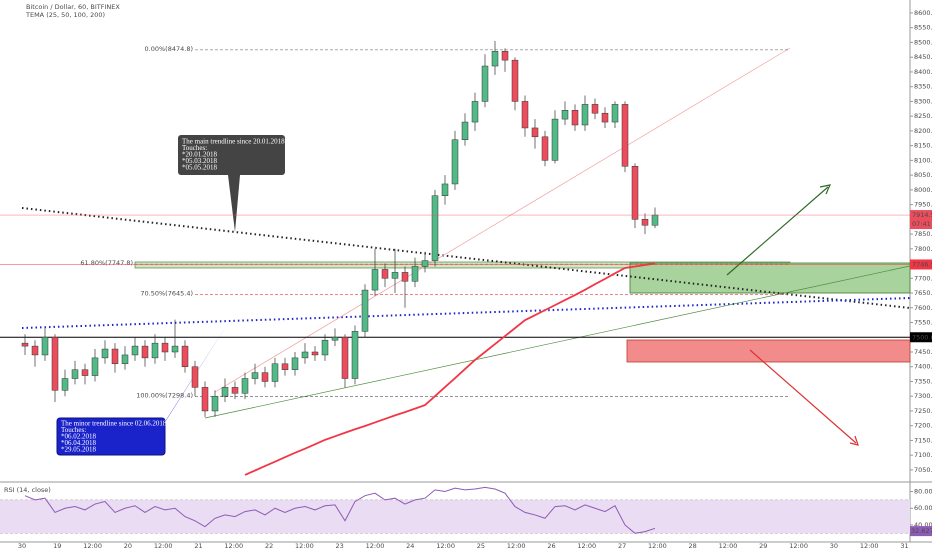 This screenshot has height=550, width=932. I want to click on y-tick-label: 8100.0, so click(923, 160).